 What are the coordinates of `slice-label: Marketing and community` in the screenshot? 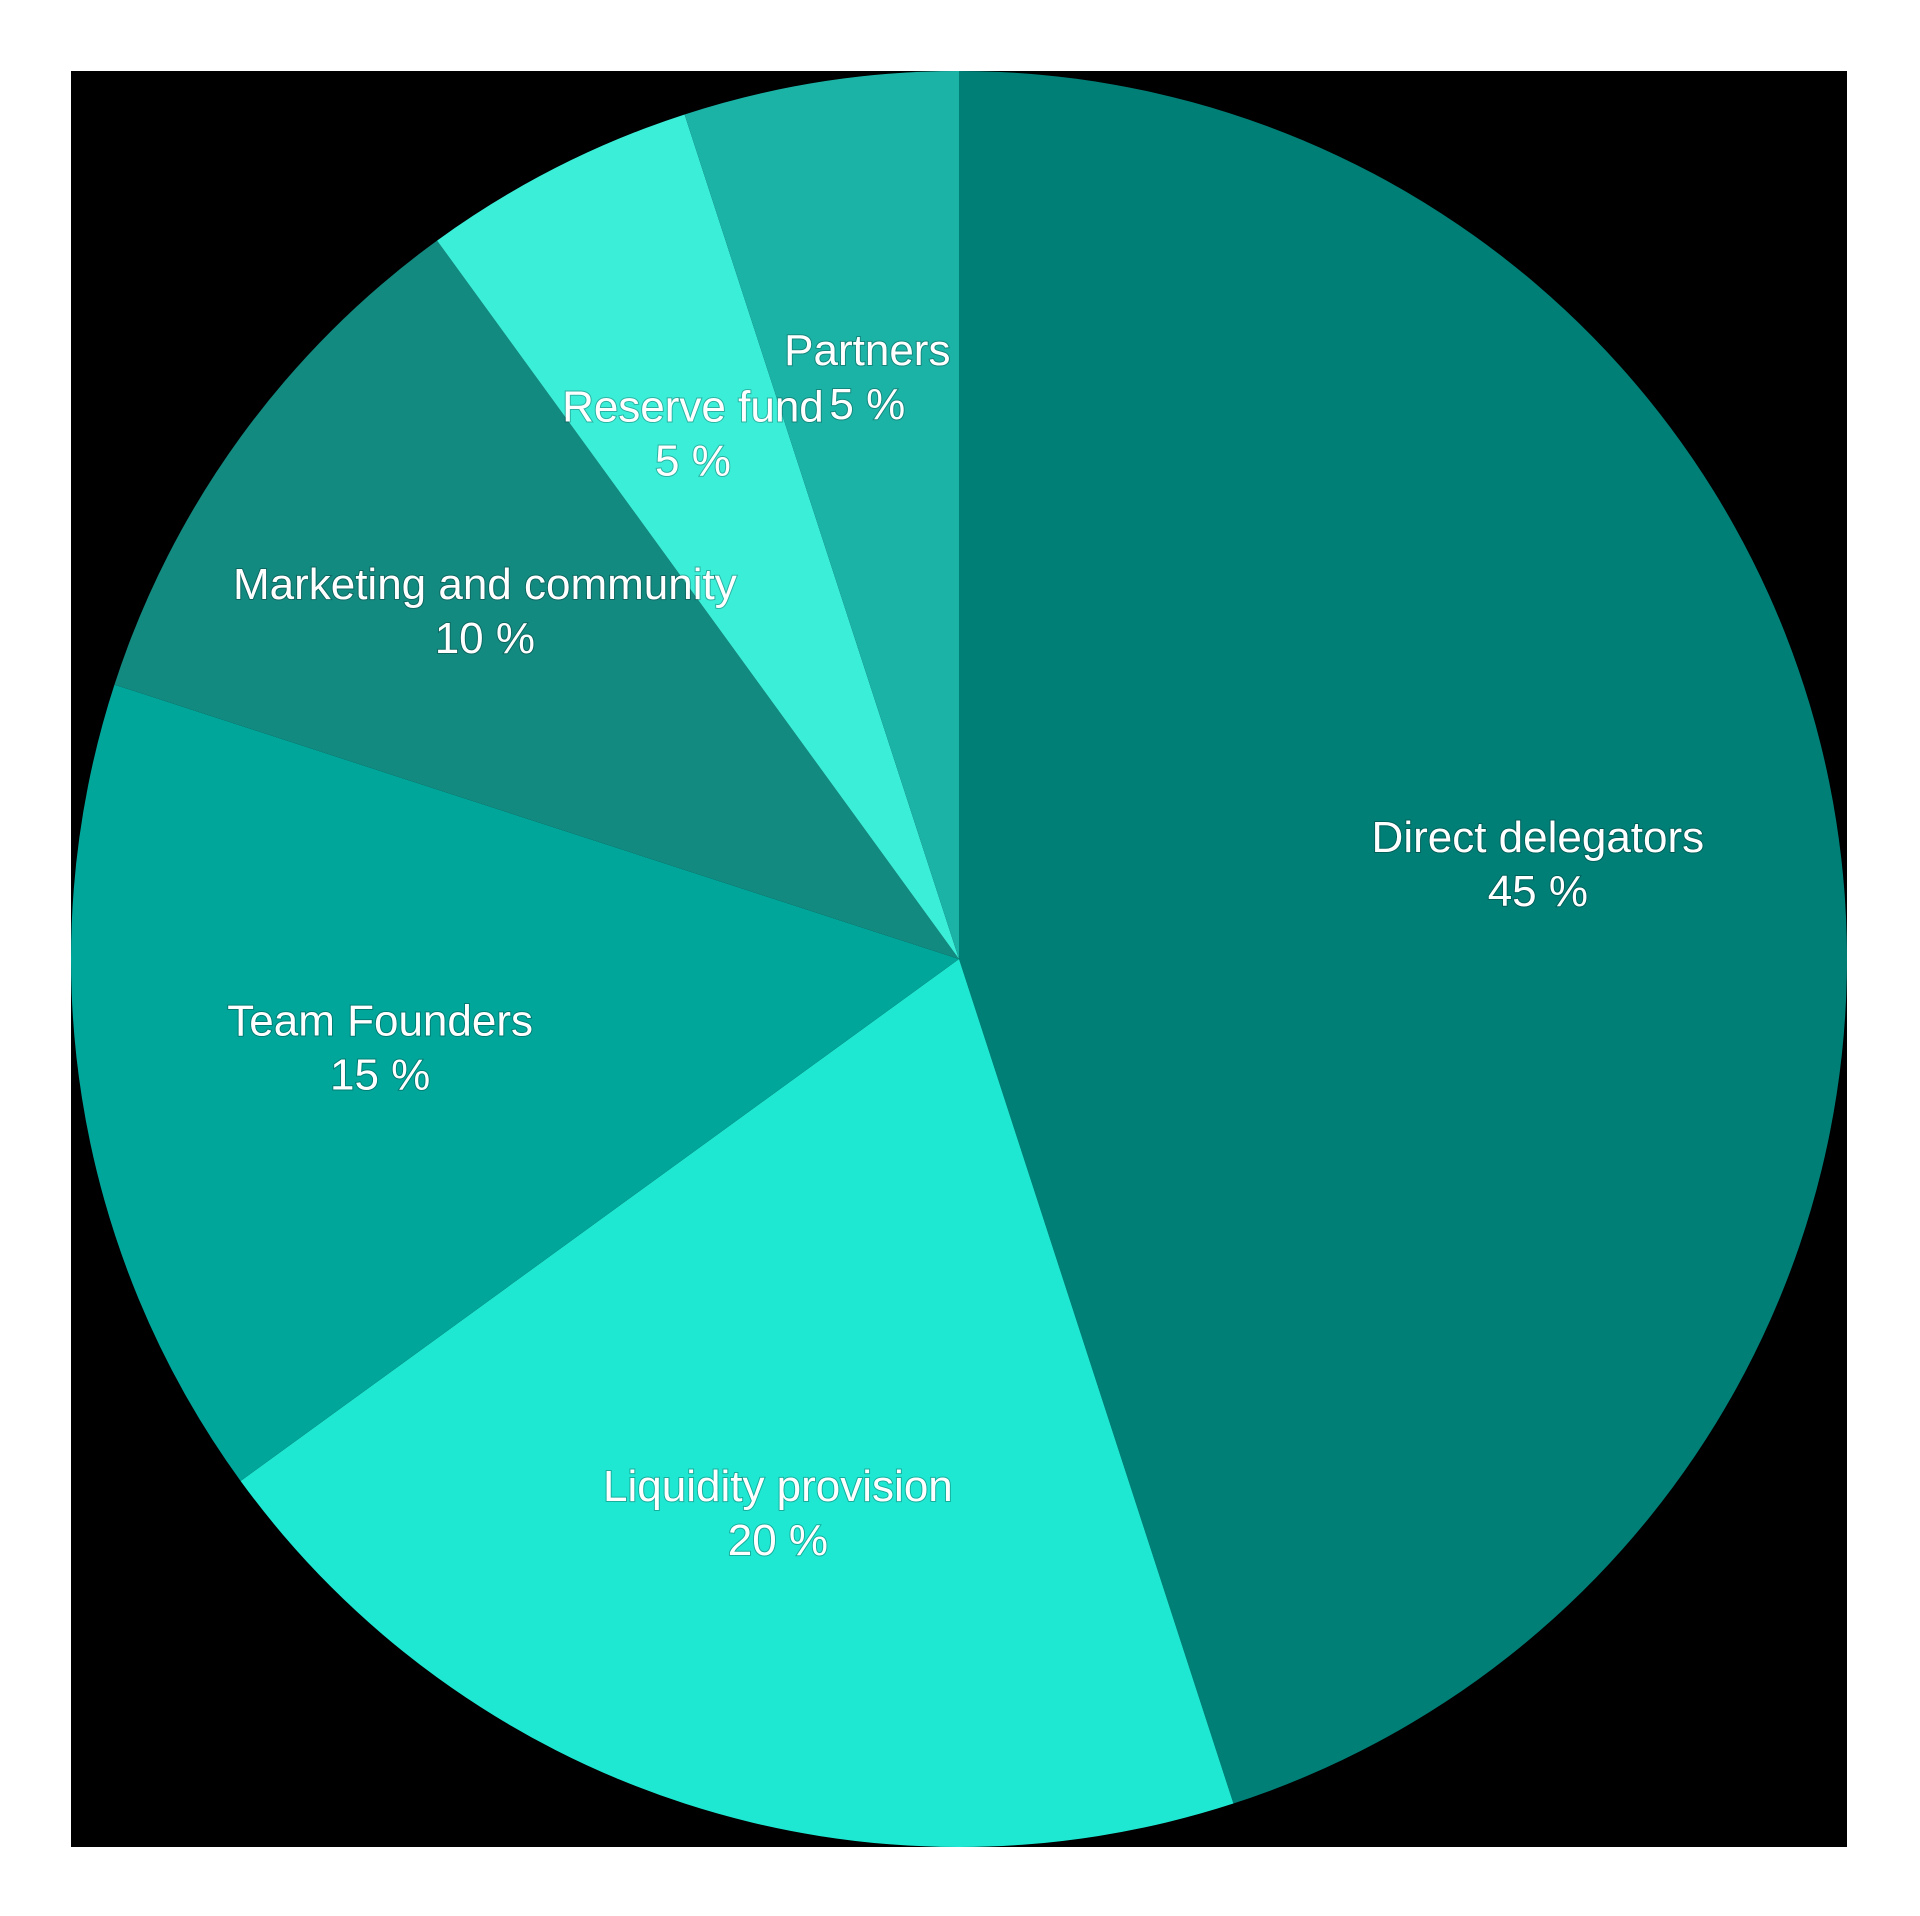 It's located at (485, 584).